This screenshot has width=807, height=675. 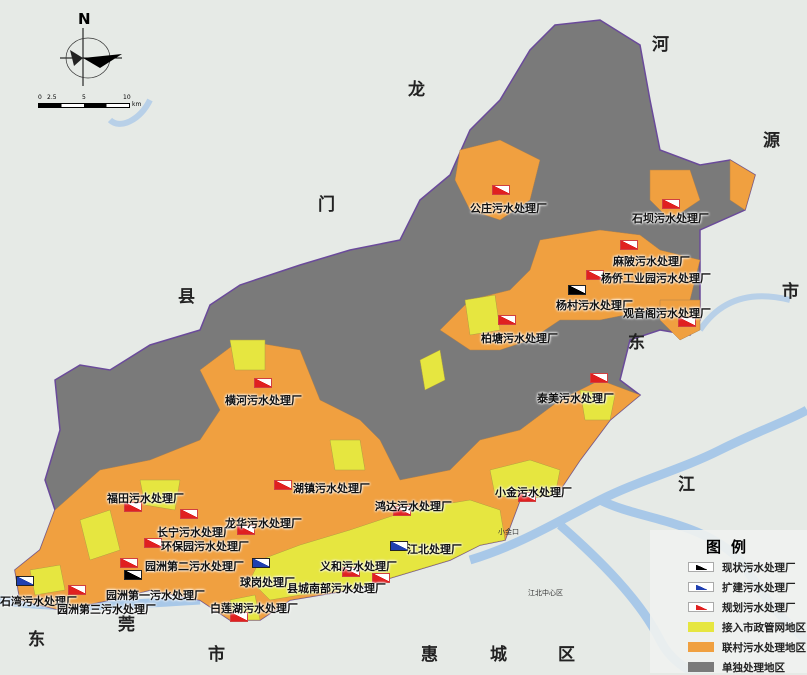 I want to click on plant-label: 球岗处理厂, so click(x=267, y=582).